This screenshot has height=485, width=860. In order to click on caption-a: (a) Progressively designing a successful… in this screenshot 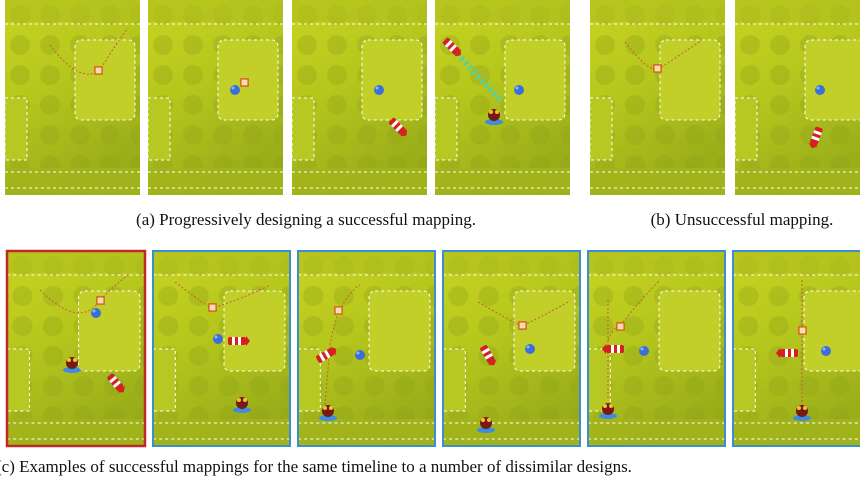, I will do `click(306, 219)`.